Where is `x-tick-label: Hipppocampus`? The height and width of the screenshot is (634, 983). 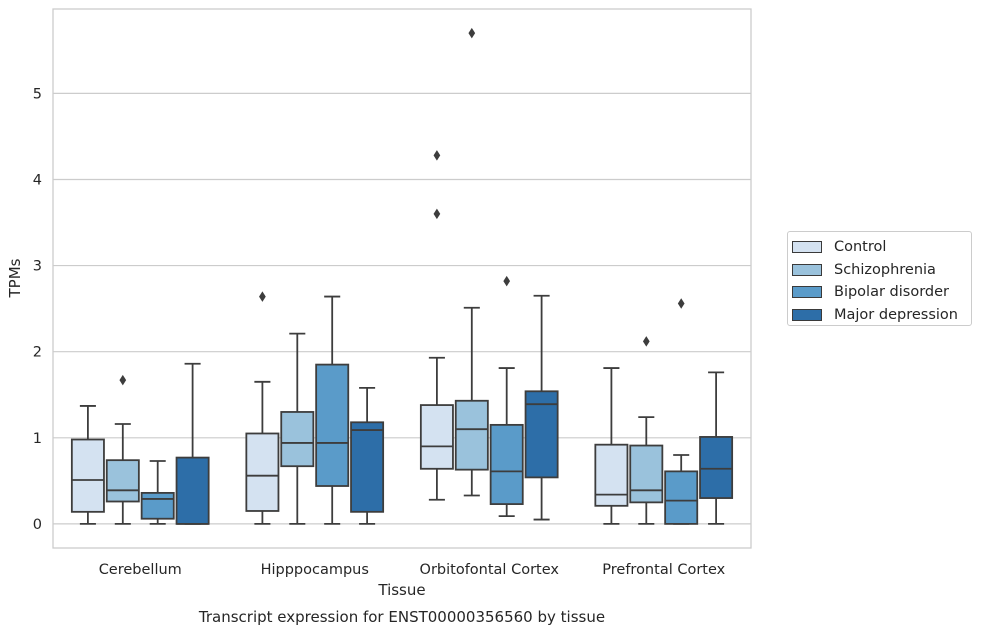
x-tick-label: Hipppocampus is located at coordinates (315, 570).